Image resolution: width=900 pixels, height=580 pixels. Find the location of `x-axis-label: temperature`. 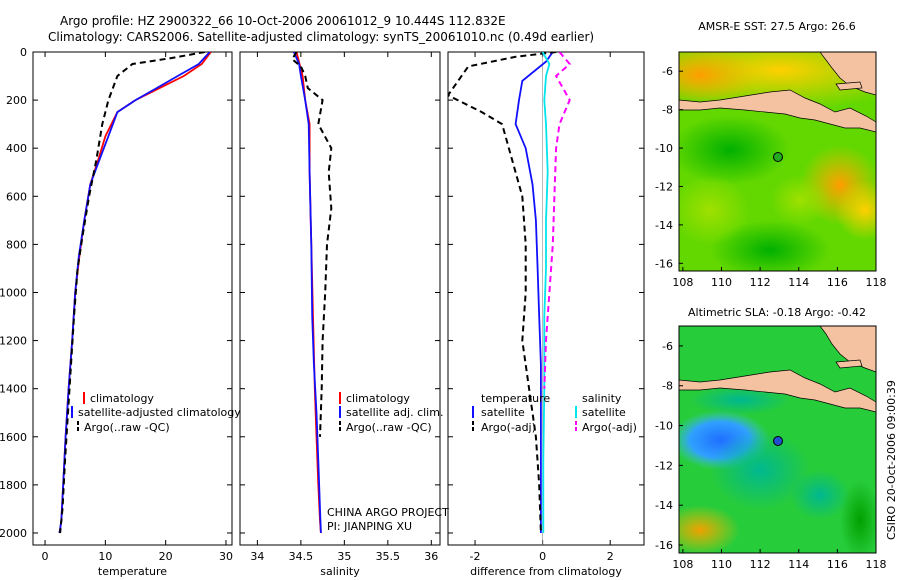

x-axis-label: temperature is located at coordinates (132, 571).